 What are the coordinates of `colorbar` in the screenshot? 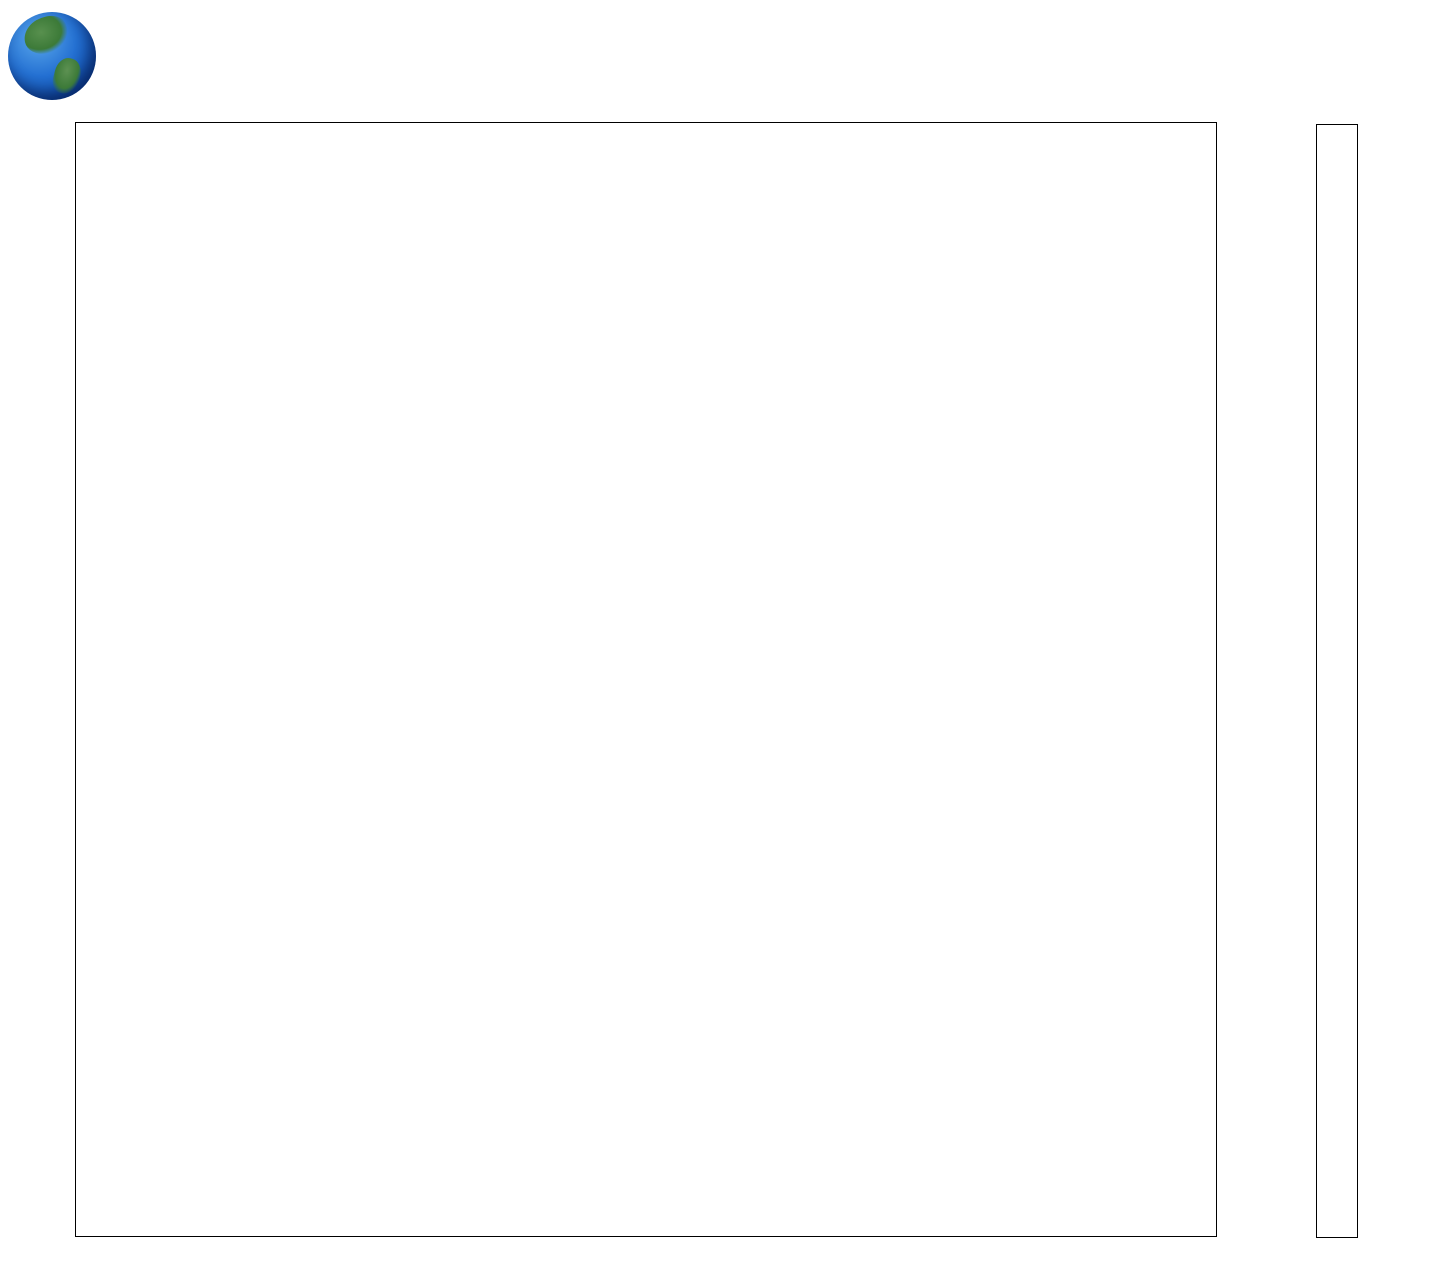 It's located at (1337, 681).